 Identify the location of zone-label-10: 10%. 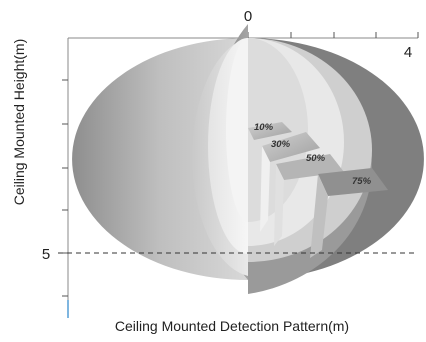
(264, 127).